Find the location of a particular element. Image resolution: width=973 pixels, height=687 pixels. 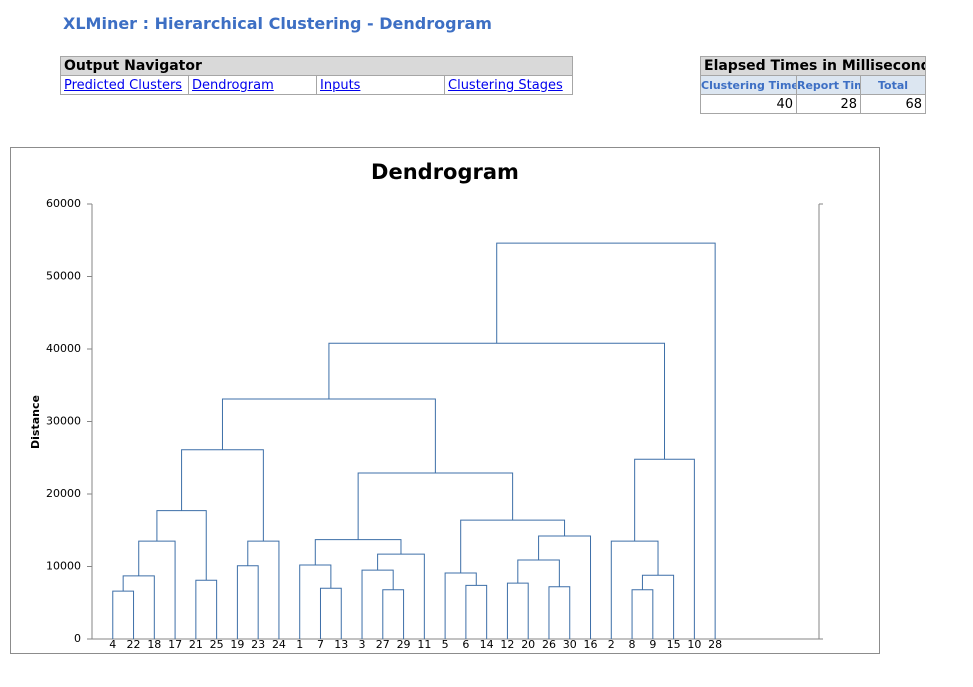

x-tick-label: 4 is located at coordinates (112, 644).